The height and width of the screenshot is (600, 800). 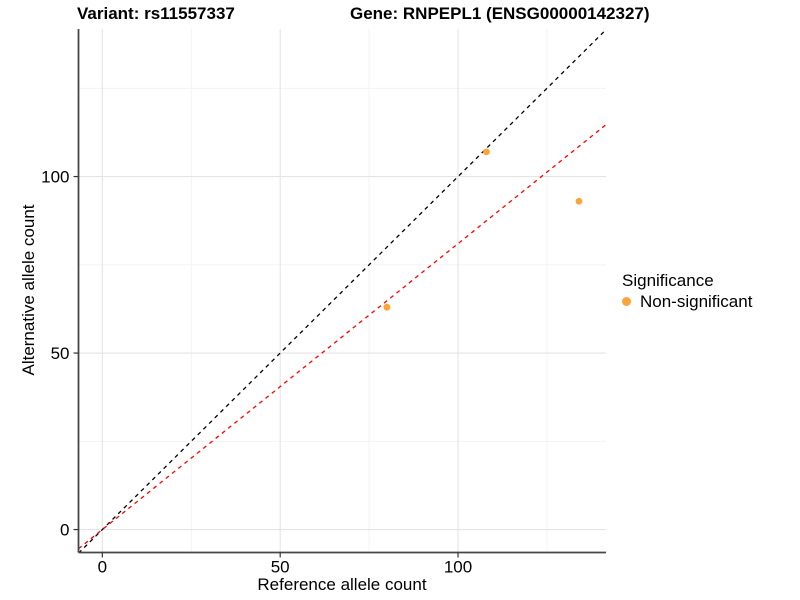 I want to click on x-tick-label: 100, so click(x=458, y=567).